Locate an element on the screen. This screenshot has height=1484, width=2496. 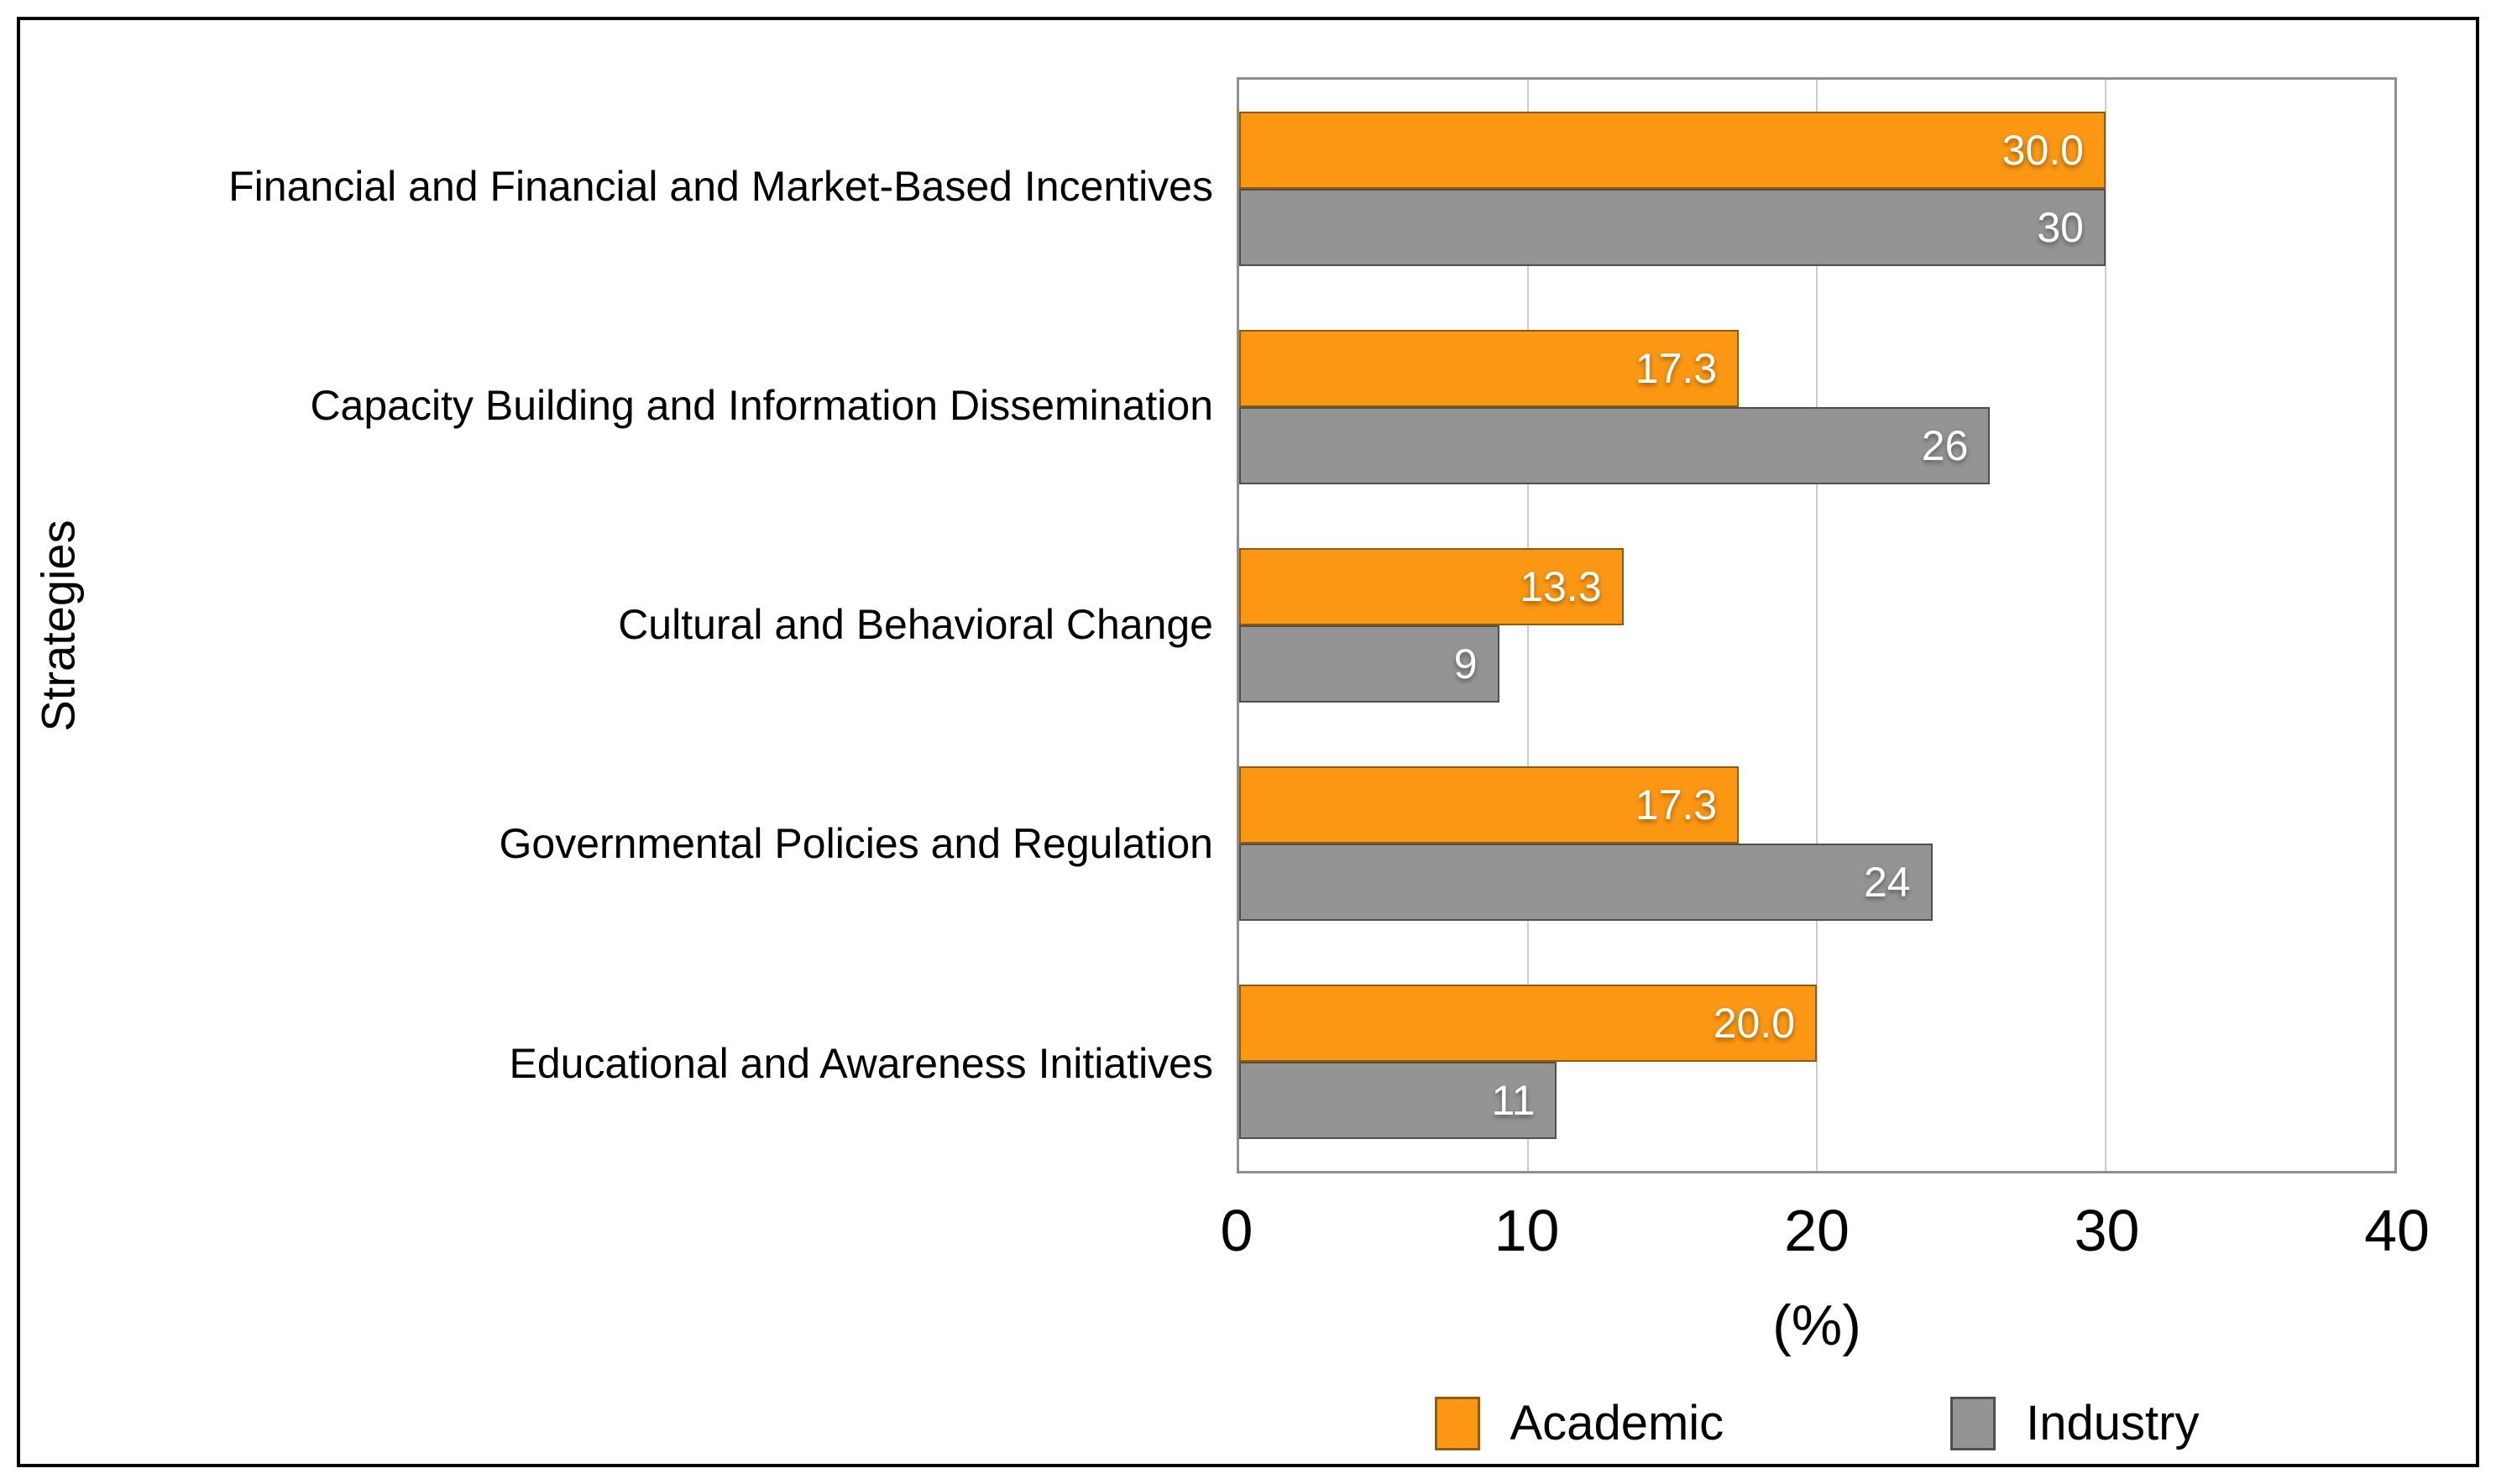
bar-value-label: 24 is located at coordinates (1887, 882).